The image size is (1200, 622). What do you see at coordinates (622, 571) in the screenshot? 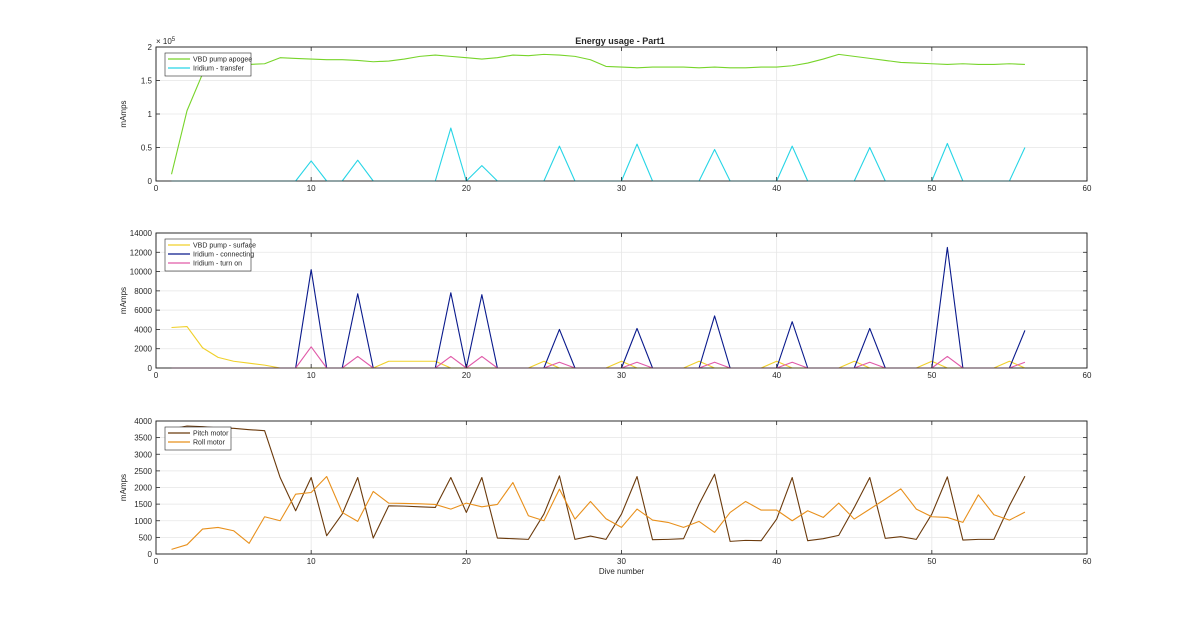
I see `x-axis-label: Dive number` at bounding box center [622, 571].